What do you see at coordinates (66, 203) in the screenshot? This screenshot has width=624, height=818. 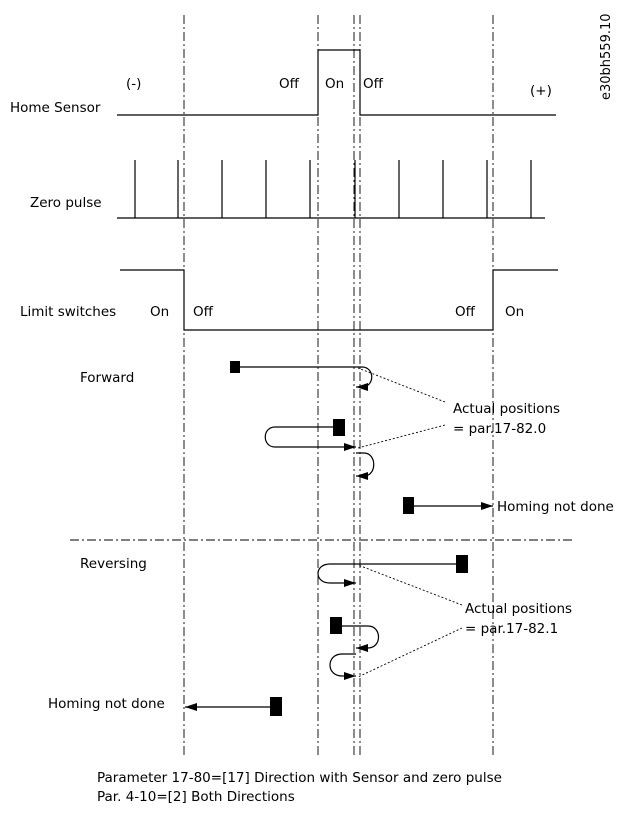 I see `label: Zero pulse` at bounding box center [66, 203].